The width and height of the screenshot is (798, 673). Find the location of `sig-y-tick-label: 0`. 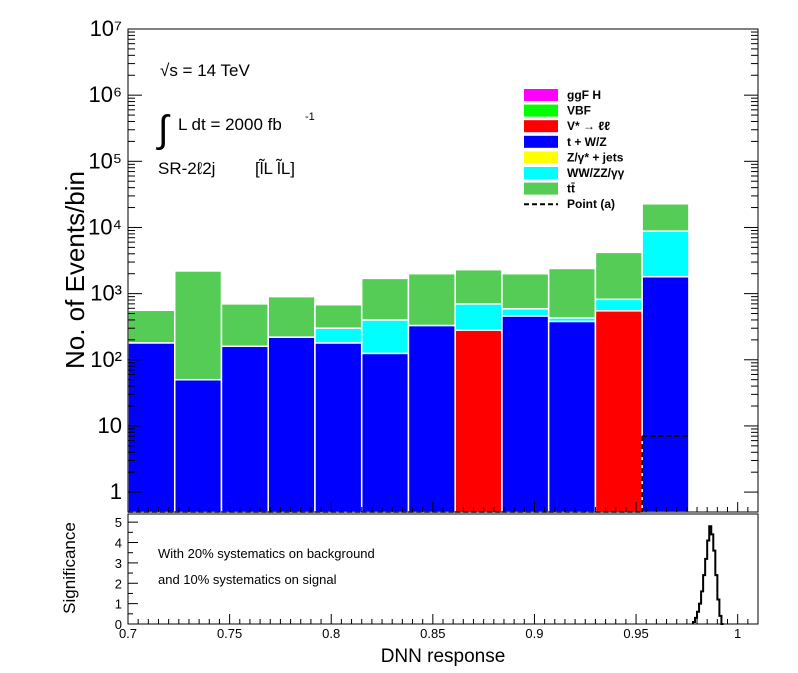

sig-y-tick-label: 0 is located at coordinates (118, 624).